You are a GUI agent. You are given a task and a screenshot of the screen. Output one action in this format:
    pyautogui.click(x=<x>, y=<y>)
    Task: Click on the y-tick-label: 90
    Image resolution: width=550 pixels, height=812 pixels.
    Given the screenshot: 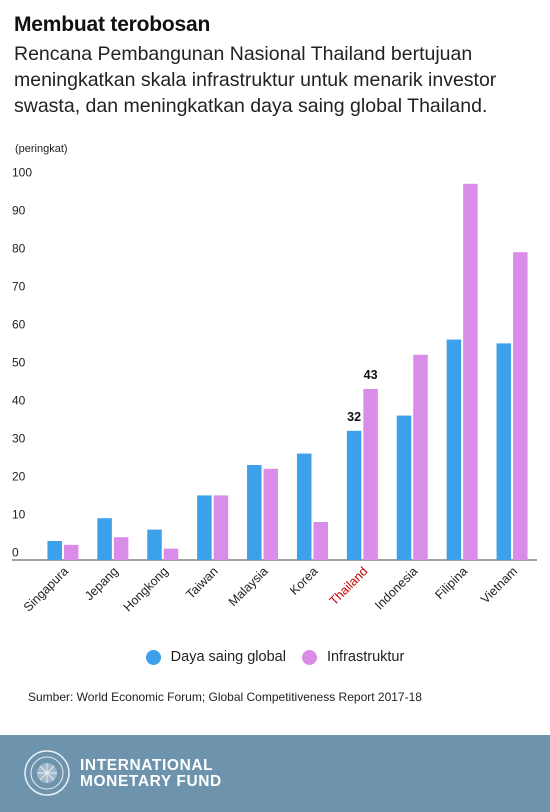 What is the action you would take?
    pyautogui.click(x=19, y=210)
    